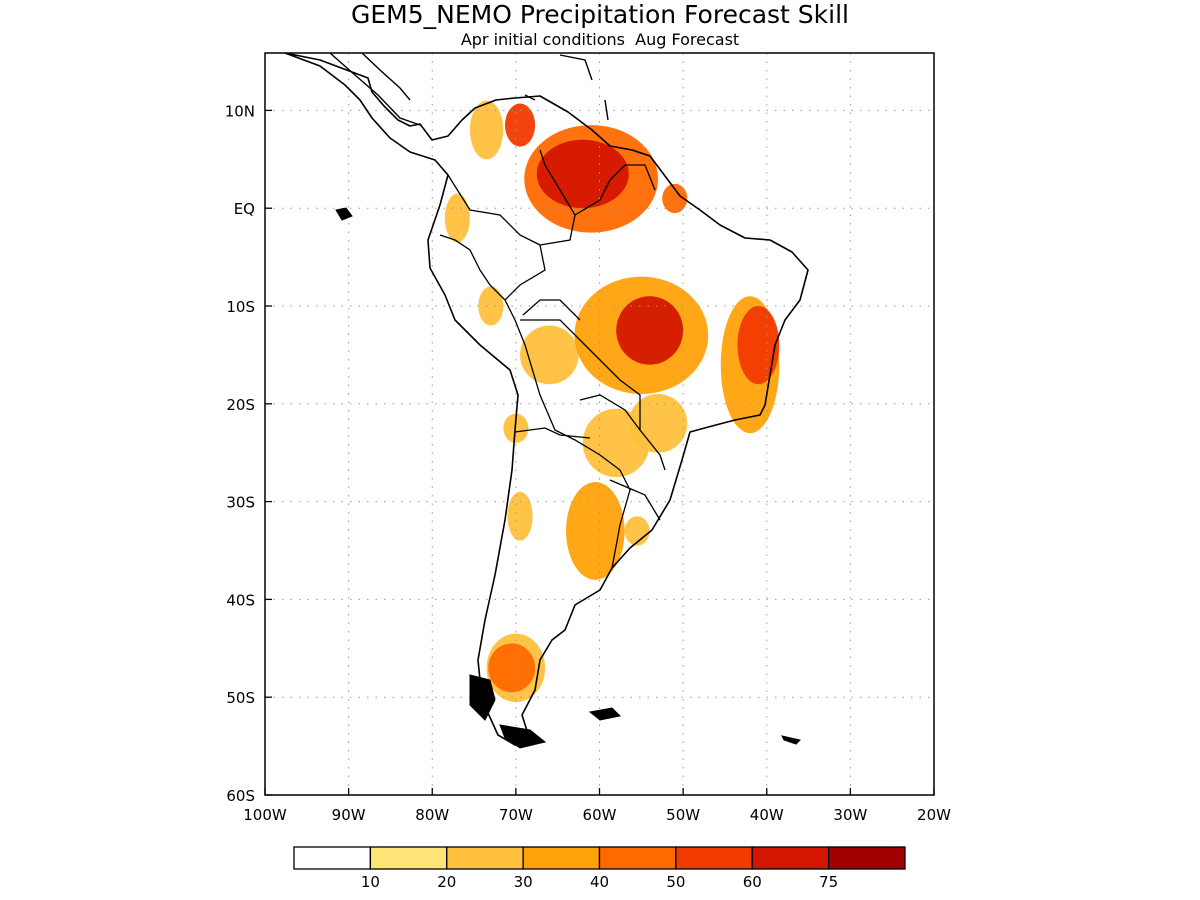 This screenshot has width=1200, height=900. I want to click on country-borders, so click(552, 359).